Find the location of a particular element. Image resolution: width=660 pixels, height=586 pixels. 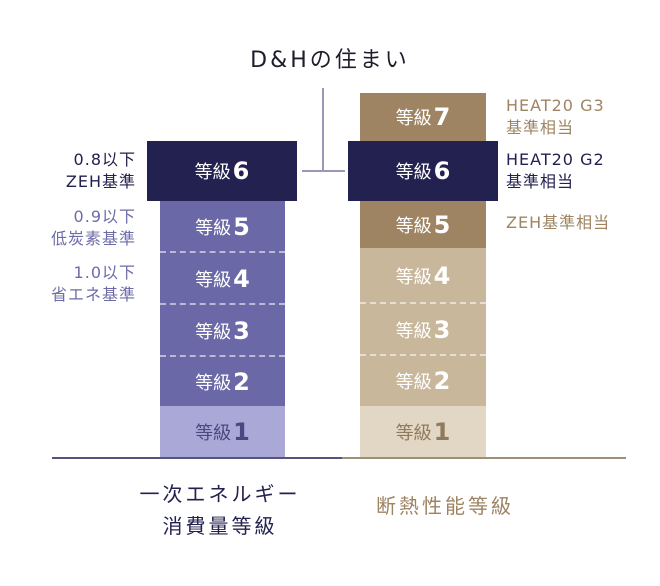

label-line: ZEH基準 is located at coordinates (100, 181).